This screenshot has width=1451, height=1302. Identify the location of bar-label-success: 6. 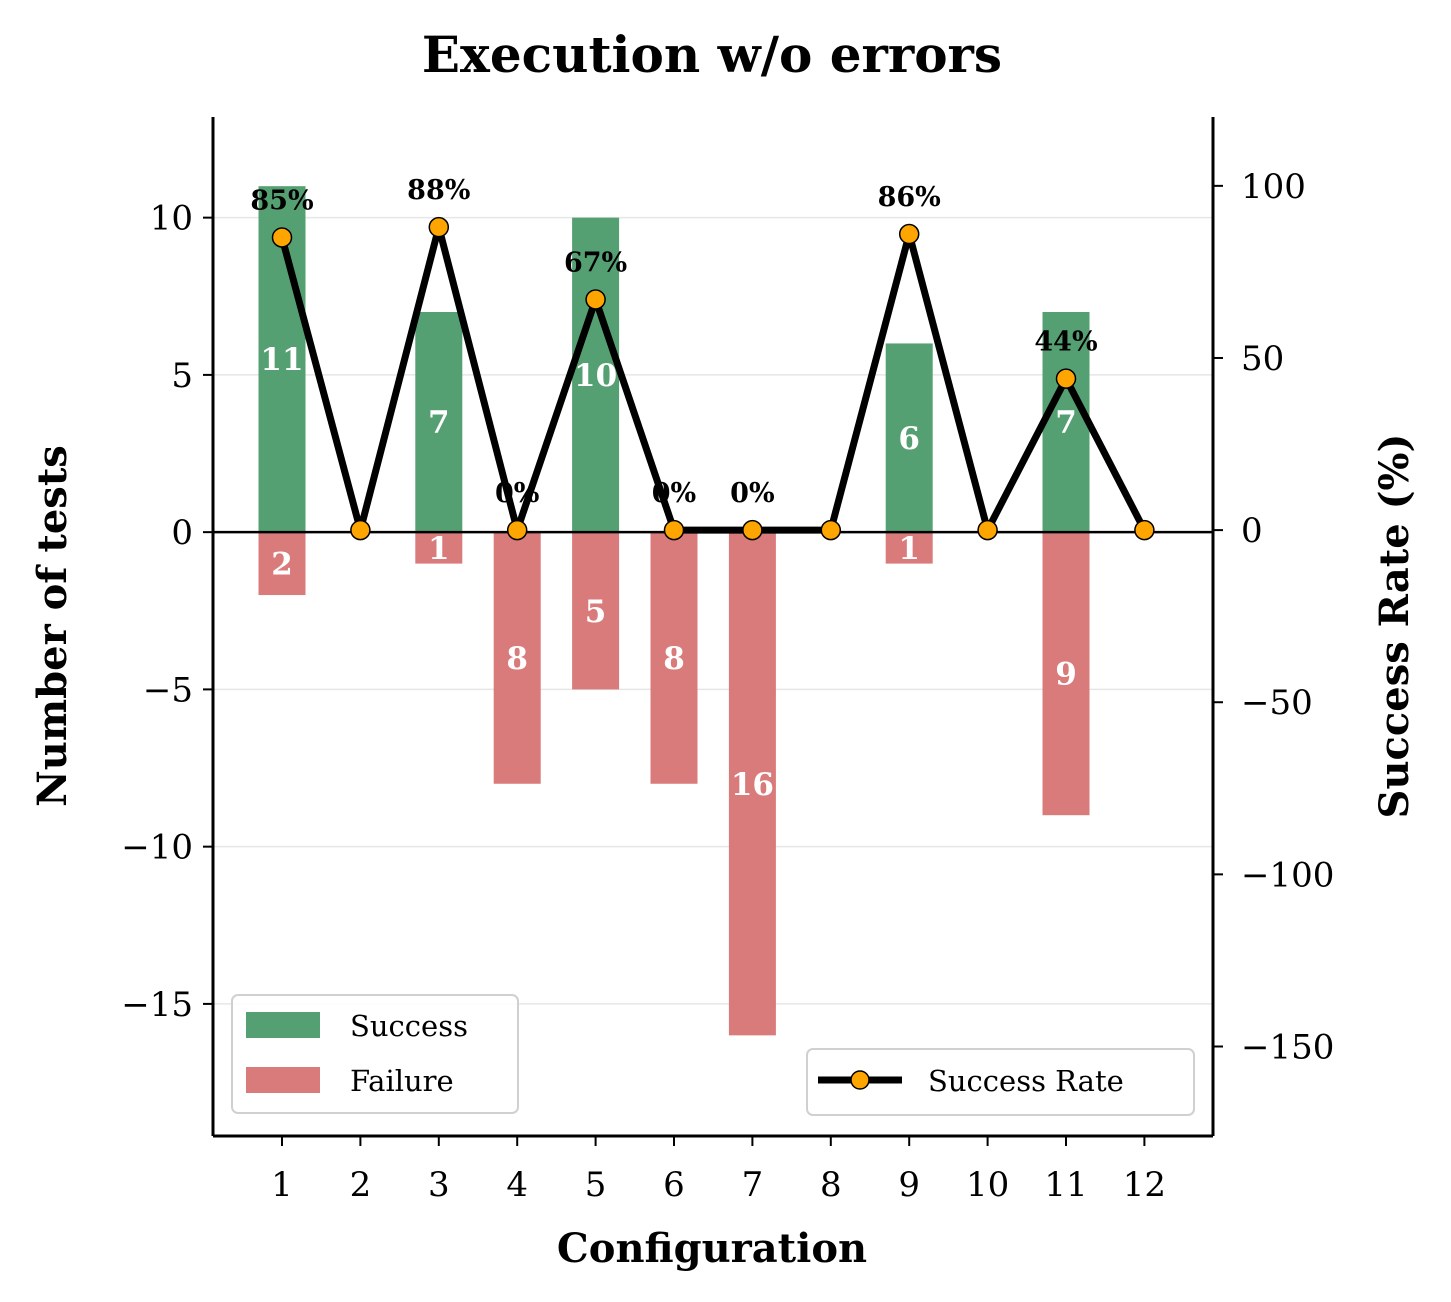
(909, 439).